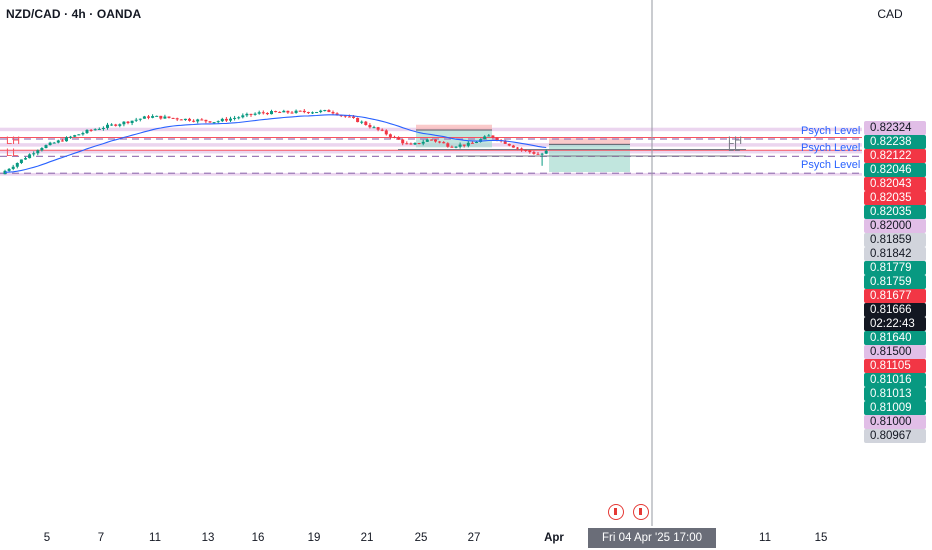 The height and width of the screenshot is (550, 932). What do you see at coordinates (895, 351) in the screenshot?
I see `price-badge: 0.81500` at bounding box center [895, 351].